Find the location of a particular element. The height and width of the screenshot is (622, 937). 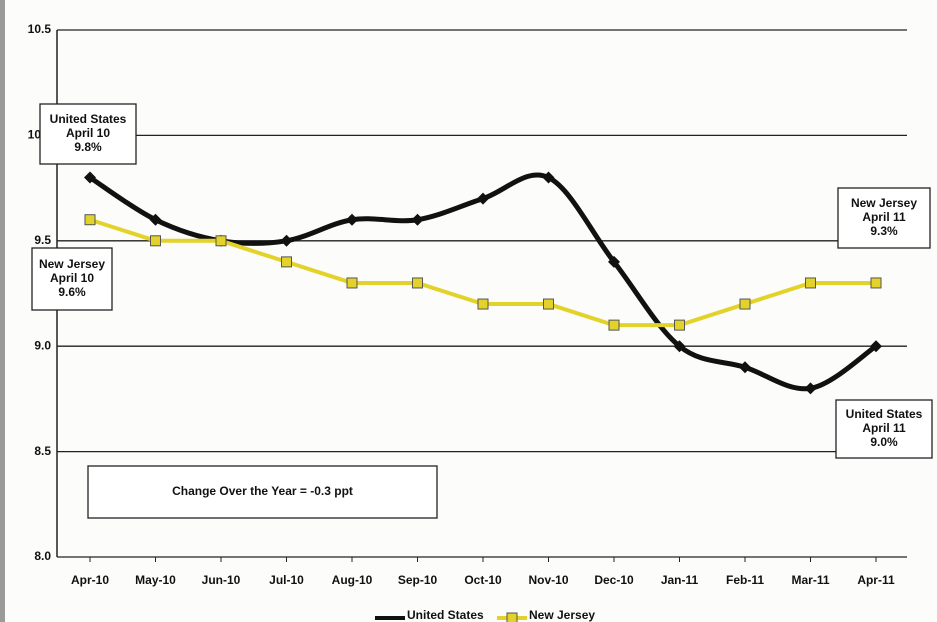

annotation-text: Change Over the Year = -0.3 ppt is located at coordinates (262, 491).